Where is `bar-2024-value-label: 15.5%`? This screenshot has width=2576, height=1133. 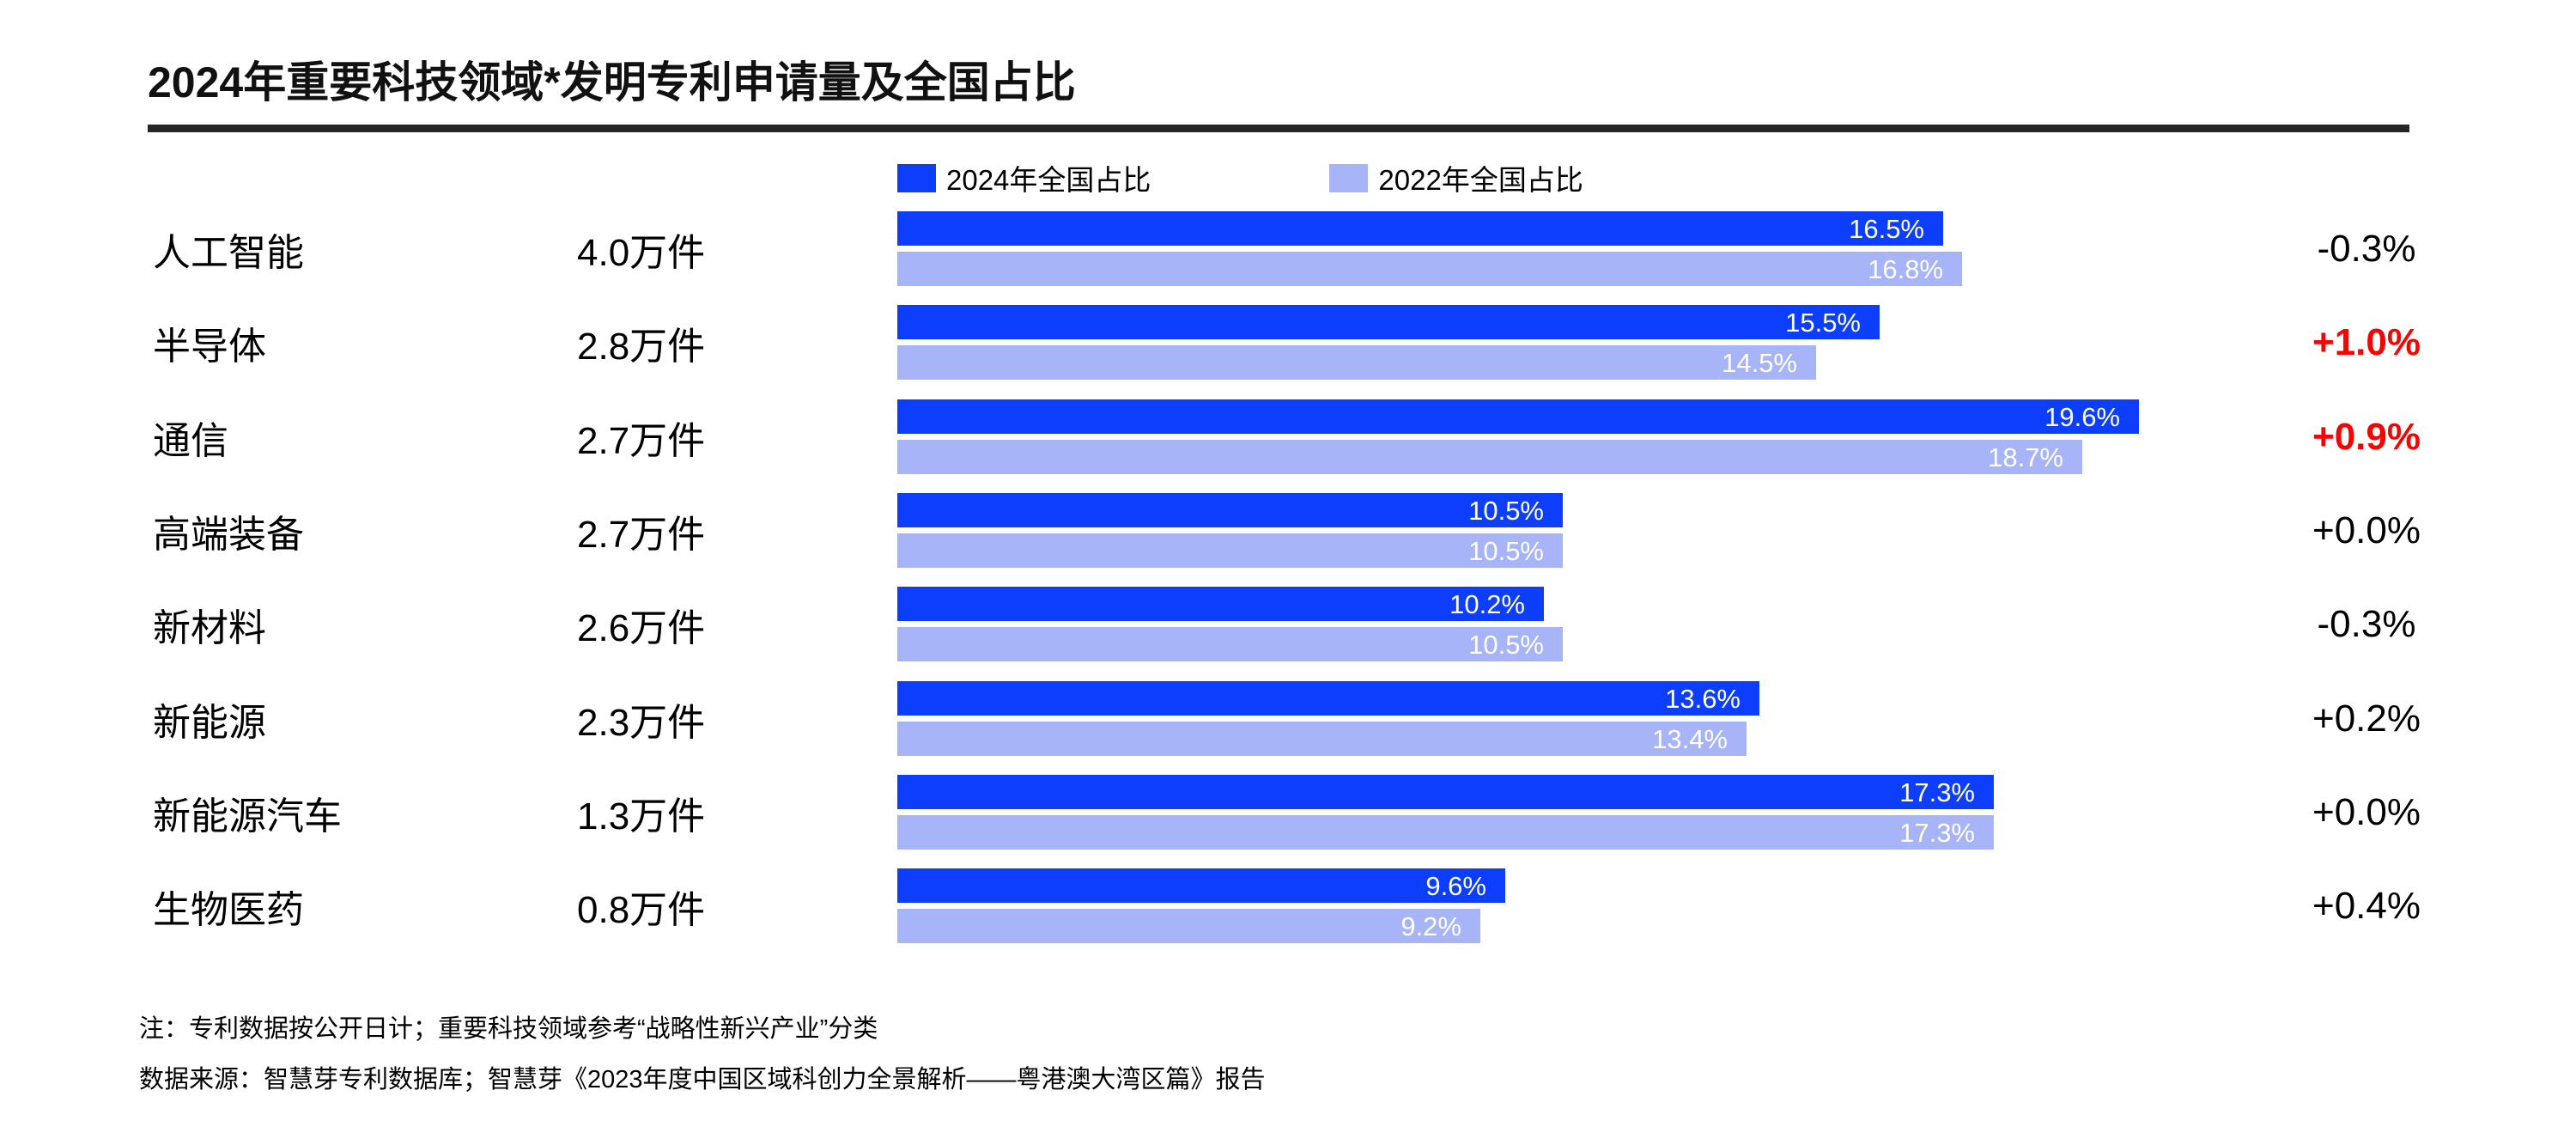
bar-2024-value-label: 15.5% is located at coordinates (1823, 322).